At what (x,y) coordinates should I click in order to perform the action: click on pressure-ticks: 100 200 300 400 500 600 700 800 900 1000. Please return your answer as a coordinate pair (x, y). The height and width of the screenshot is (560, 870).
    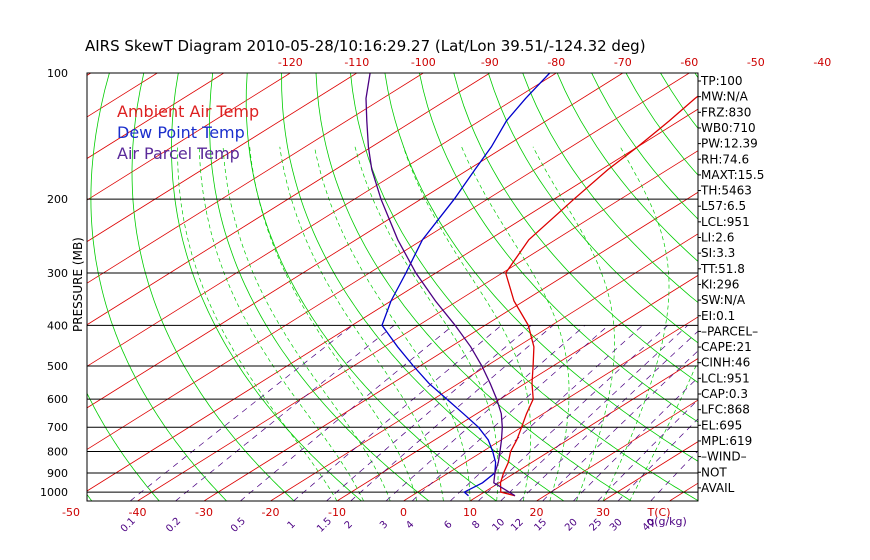
    Looking at the image, I should click on (54, 283).